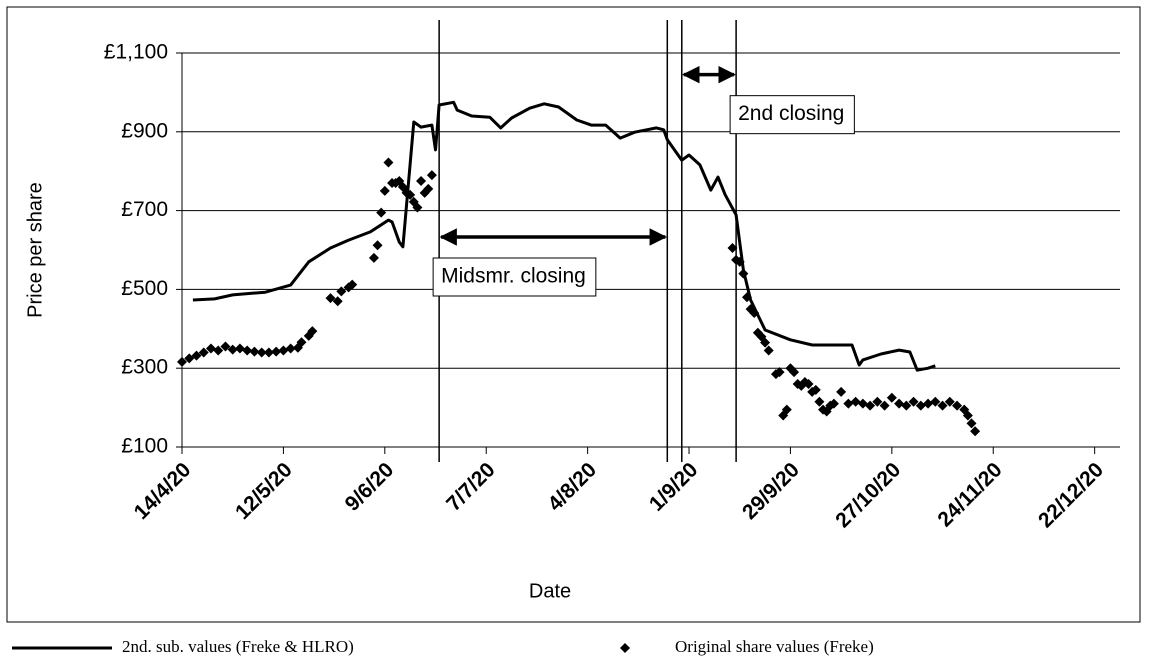 The width and height of the screenshot is (1149, 666). I want to click on annotation-box: Midsmr. closing, so click(514, 277).